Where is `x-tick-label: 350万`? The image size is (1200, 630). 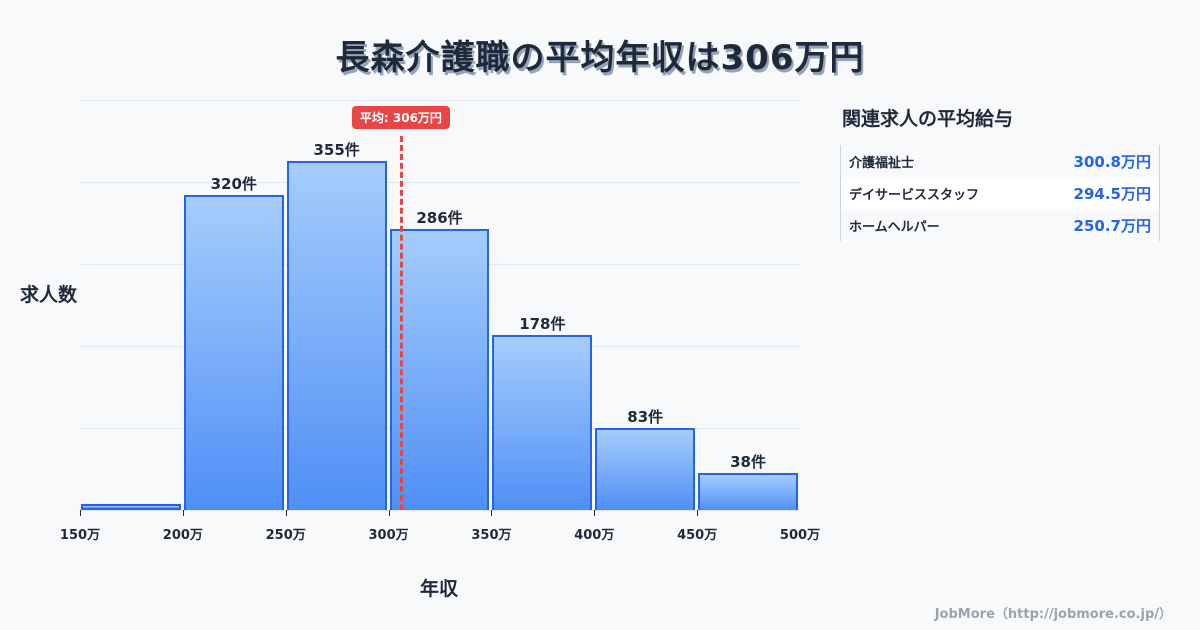 x-tick-label: 350万 is located at coordinates (491, 535).